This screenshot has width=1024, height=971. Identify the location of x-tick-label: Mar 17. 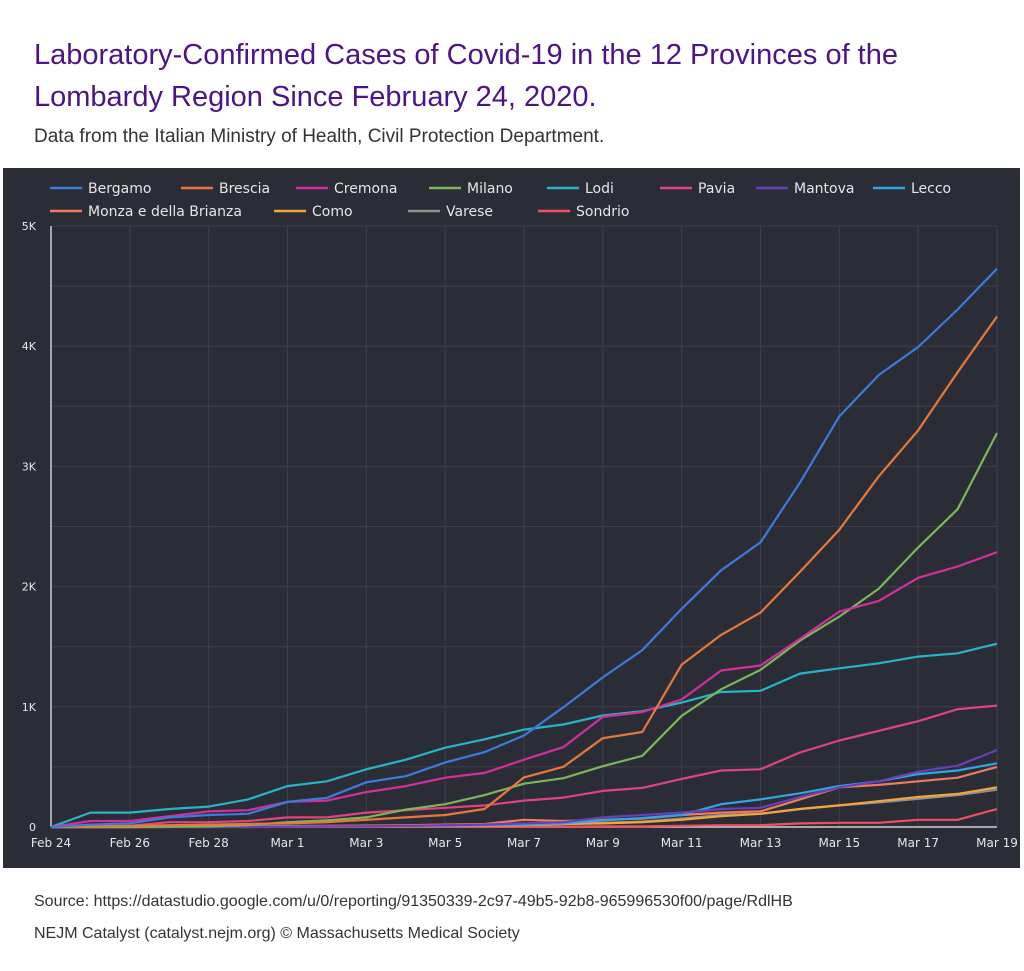
(918, 843).